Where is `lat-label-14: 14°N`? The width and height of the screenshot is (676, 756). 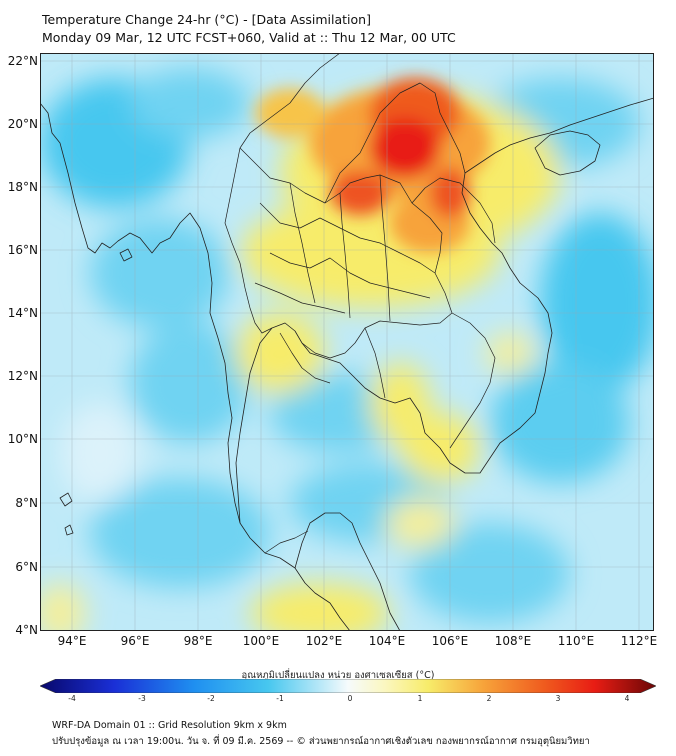
lat-label-14: 14°N is located at coordinates (22, 313).